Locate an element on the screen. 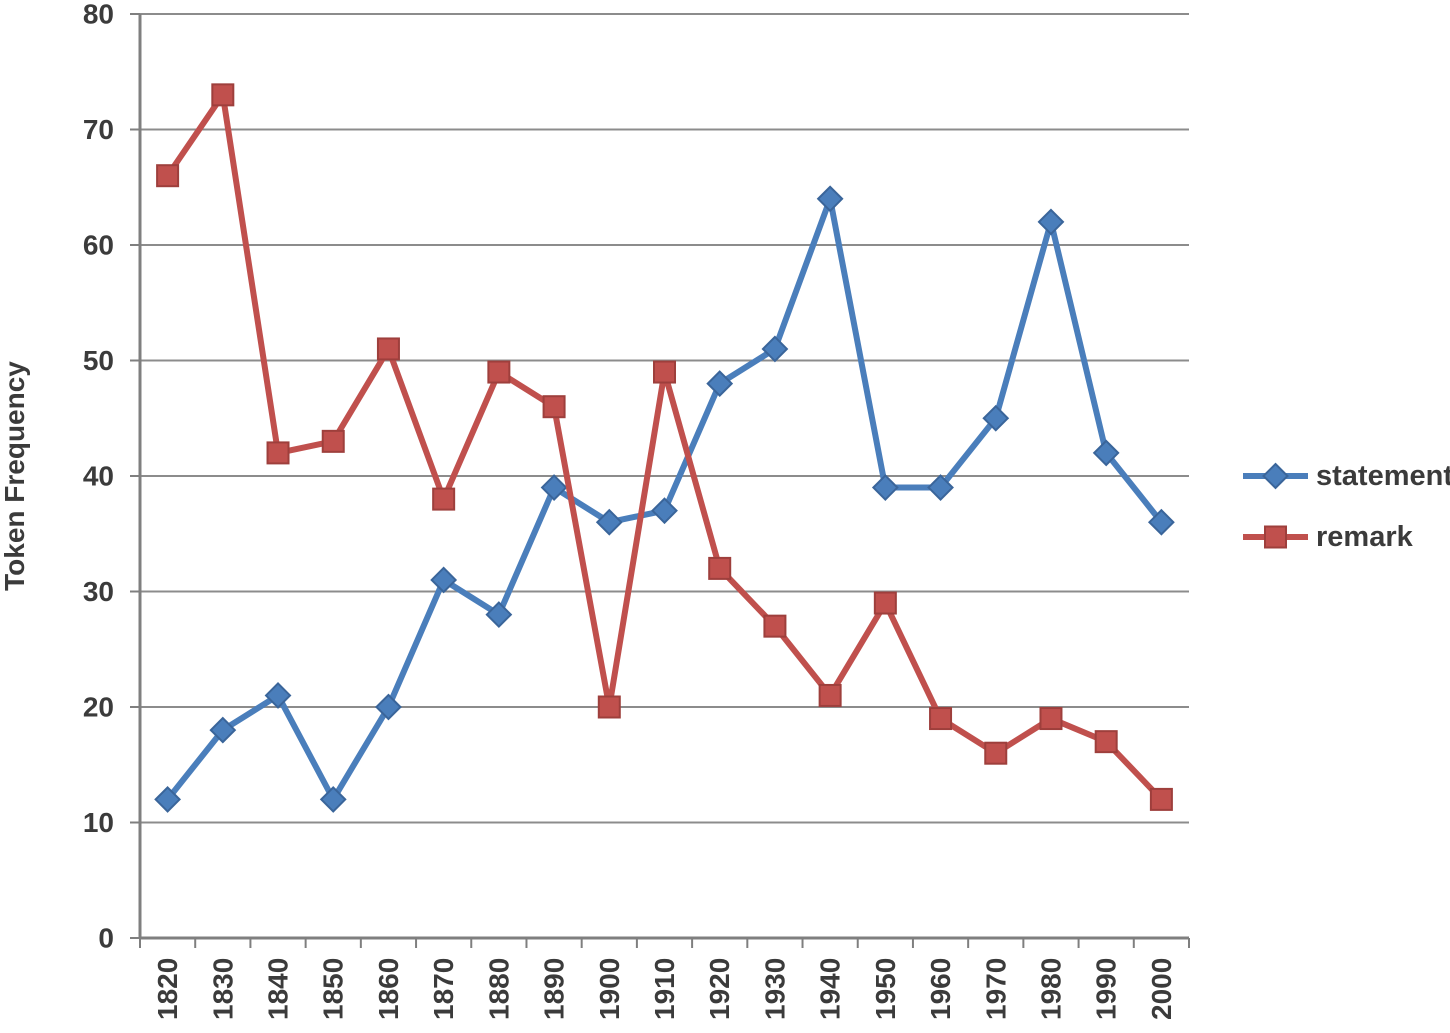  y-tick-label-20: 20 is located at coordinates (98, 707).